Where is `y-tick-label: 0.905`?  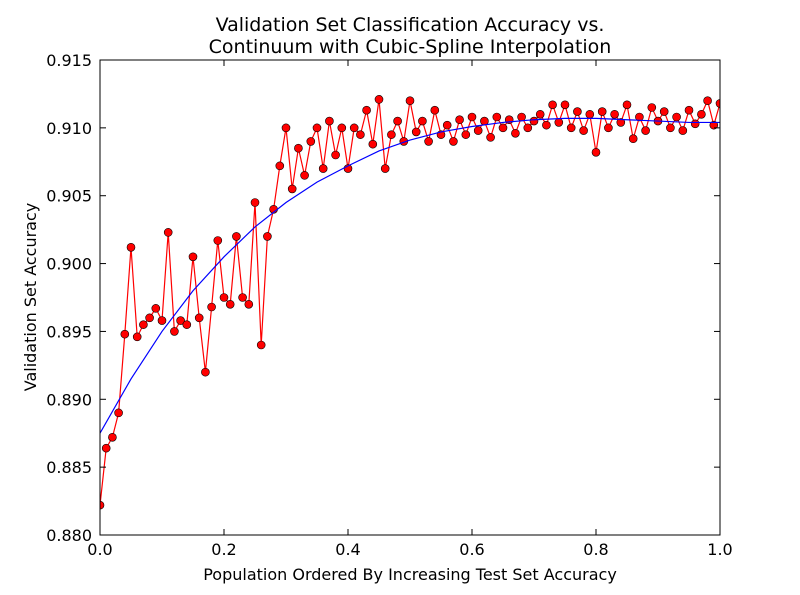
y-tick-label: 0.905 is located at coordinates (69, 196).